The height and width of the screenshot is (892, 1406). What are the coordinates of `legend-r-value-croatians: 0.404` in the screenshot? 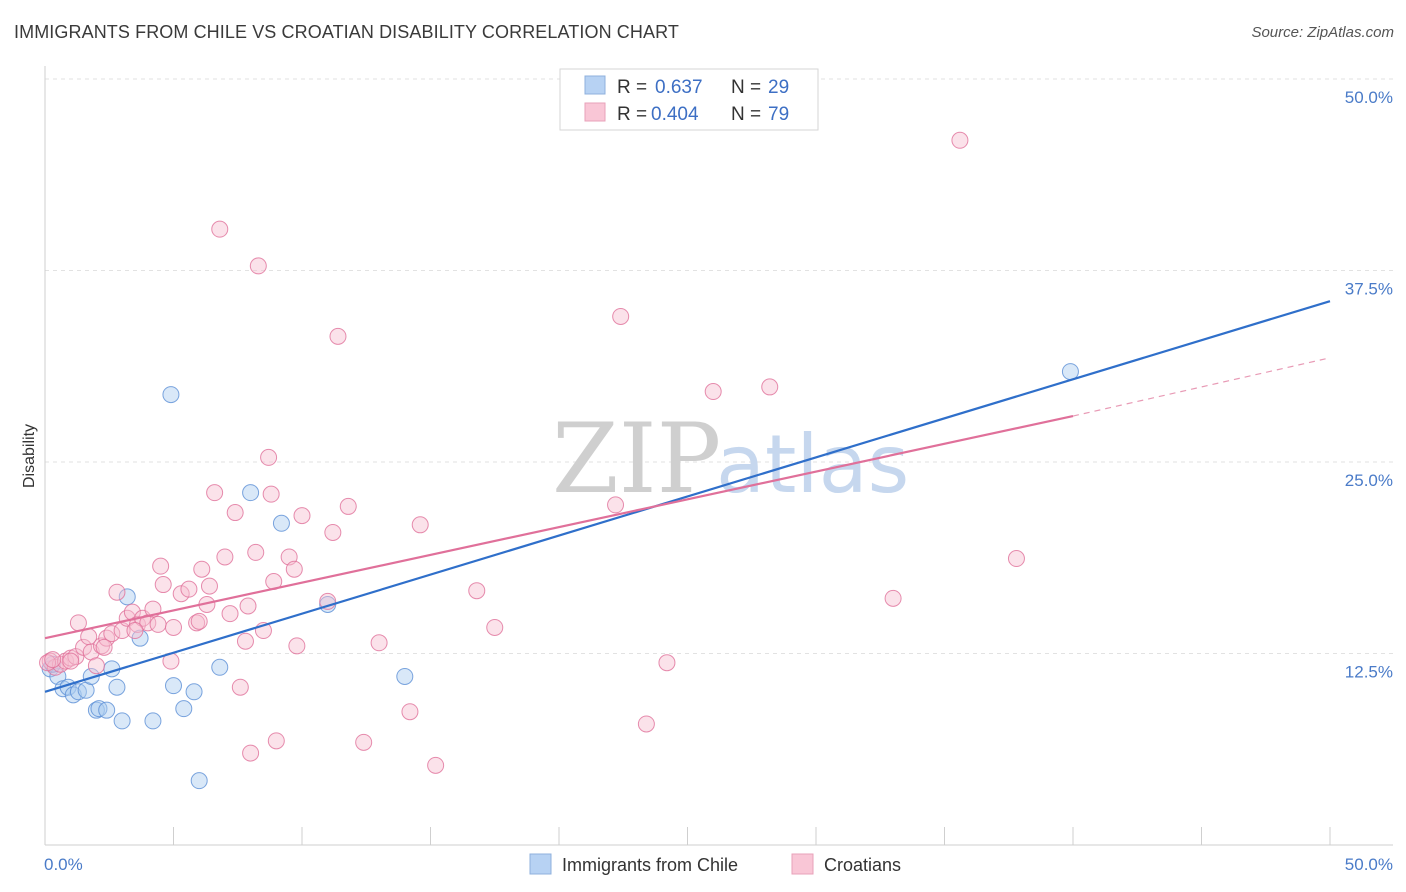 It's located at (675, 114).